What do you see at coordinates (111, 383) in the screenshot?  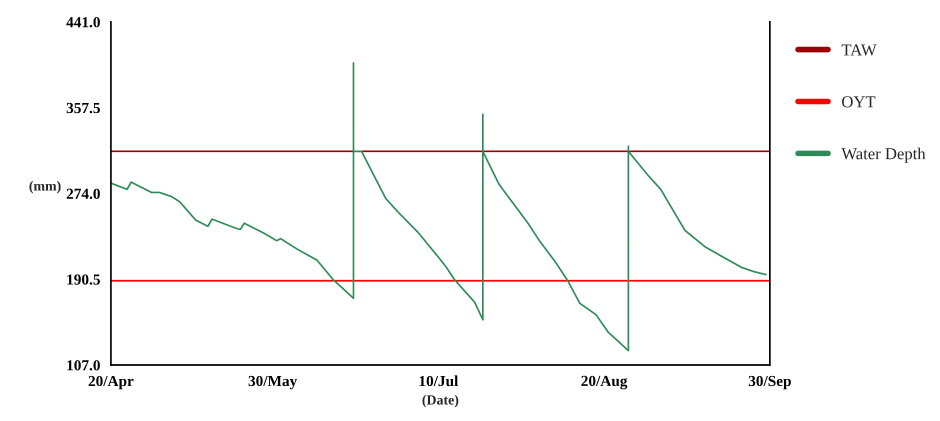 I see `x-tick-label: 20/Apr` at bounding box center [111, 383].